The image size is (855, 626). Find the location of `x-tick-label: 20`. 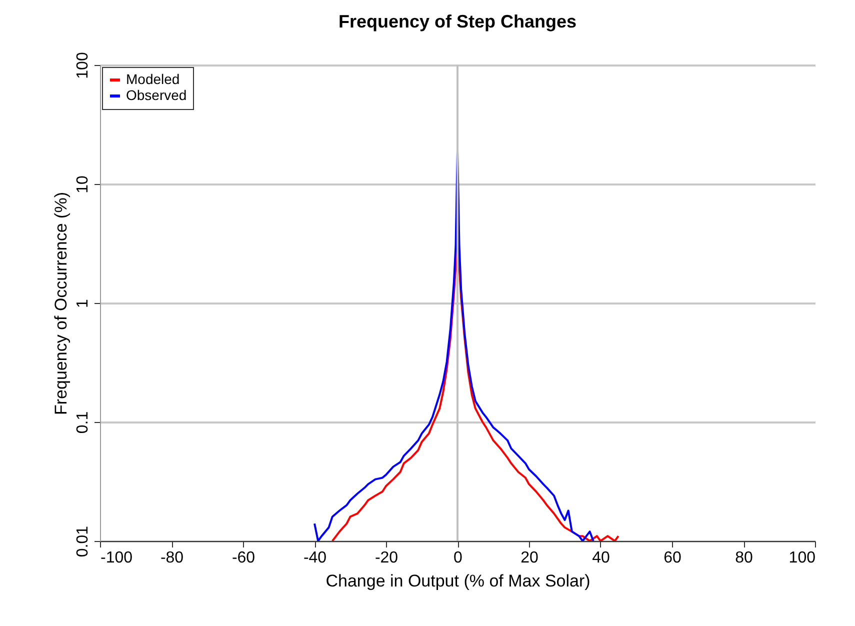

x-tick-label: 20 is located at coordinates (529, 558).